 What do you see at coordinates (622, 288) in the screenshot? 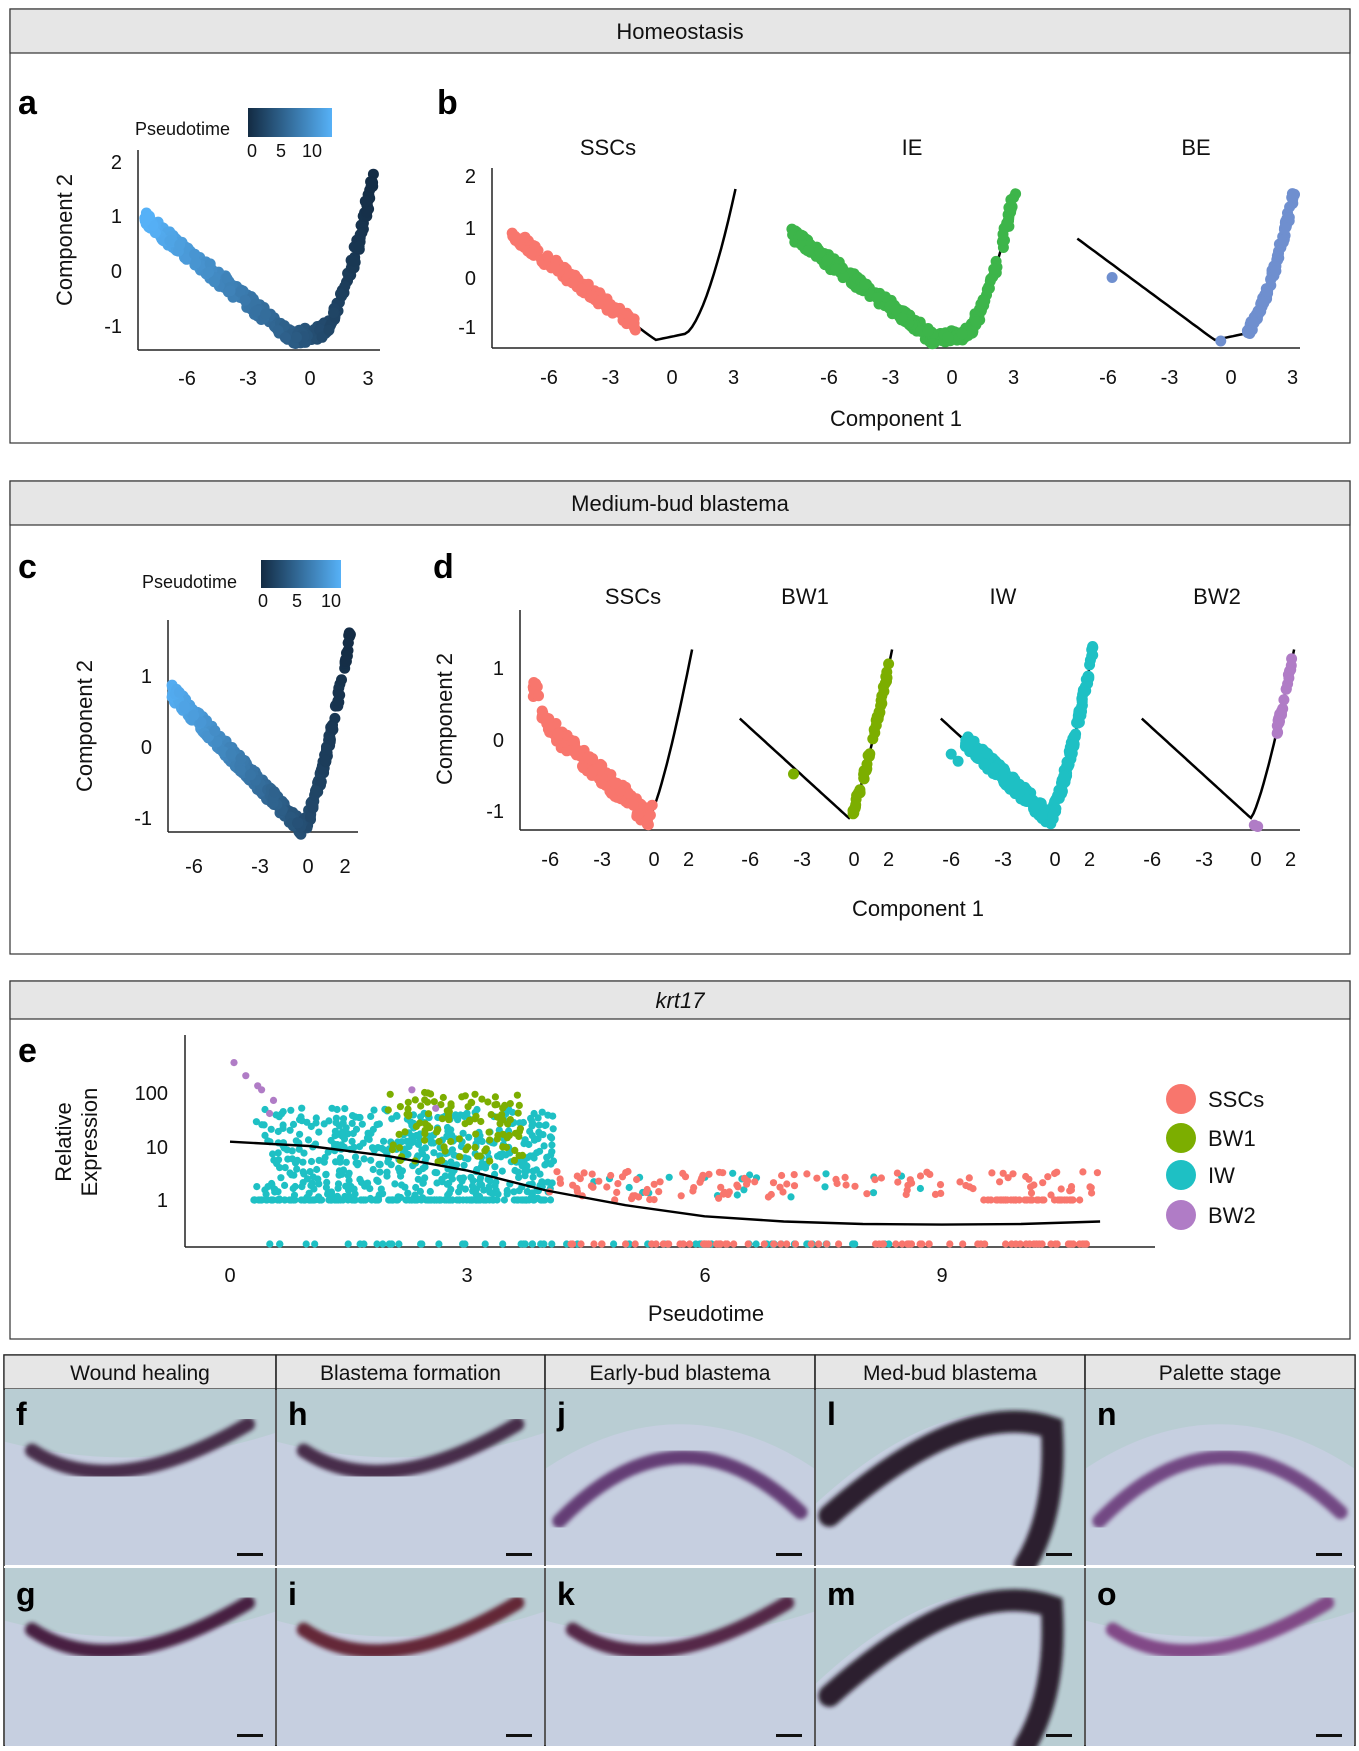
I see `panel-b-facet-sscs: -6 -3 0 3` at bounding box center [622, 288].